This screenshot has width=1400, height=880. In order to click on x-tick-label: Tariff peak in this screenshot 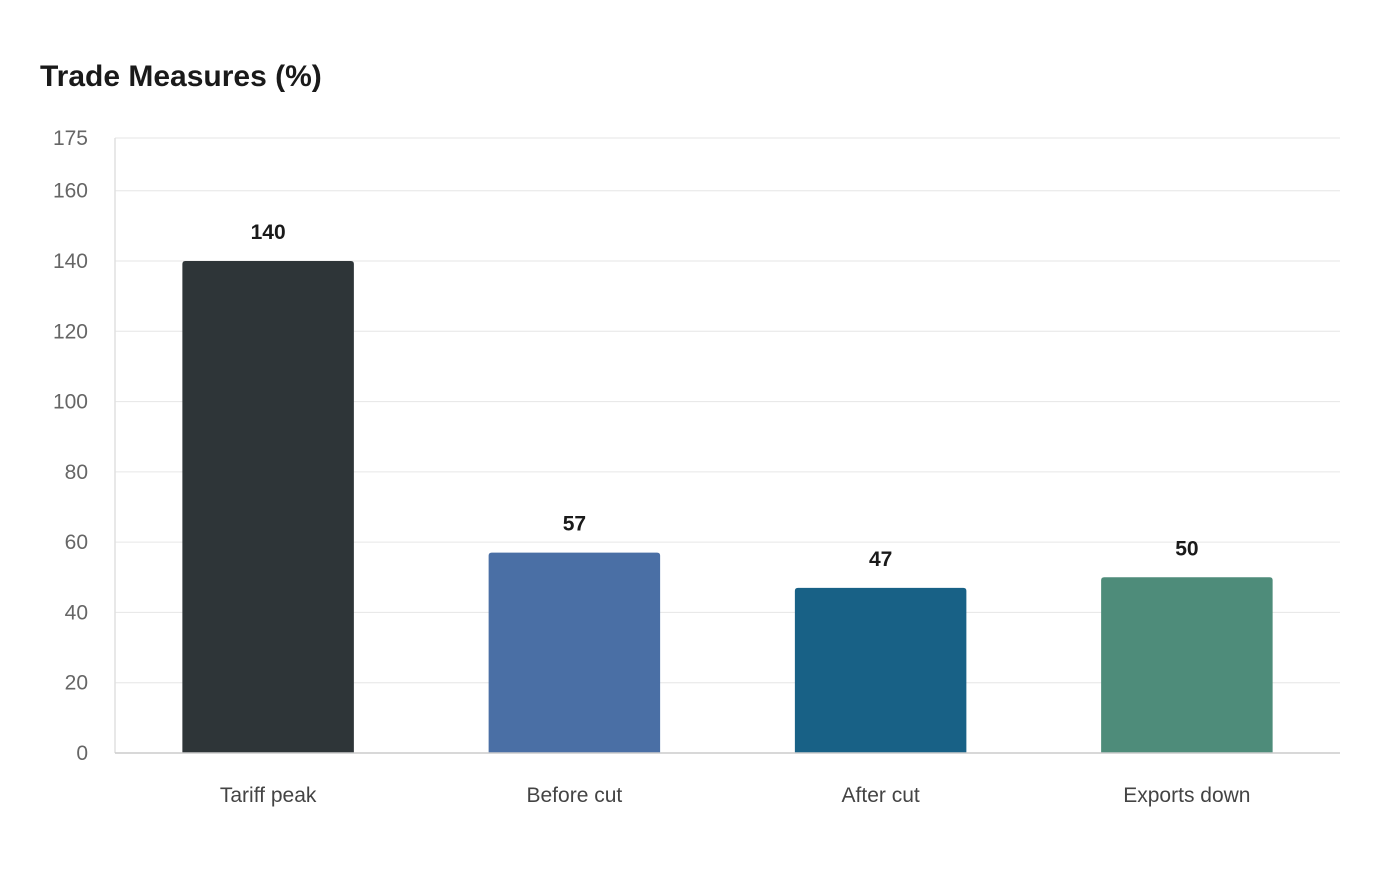, I will do `click(268, 795)`.